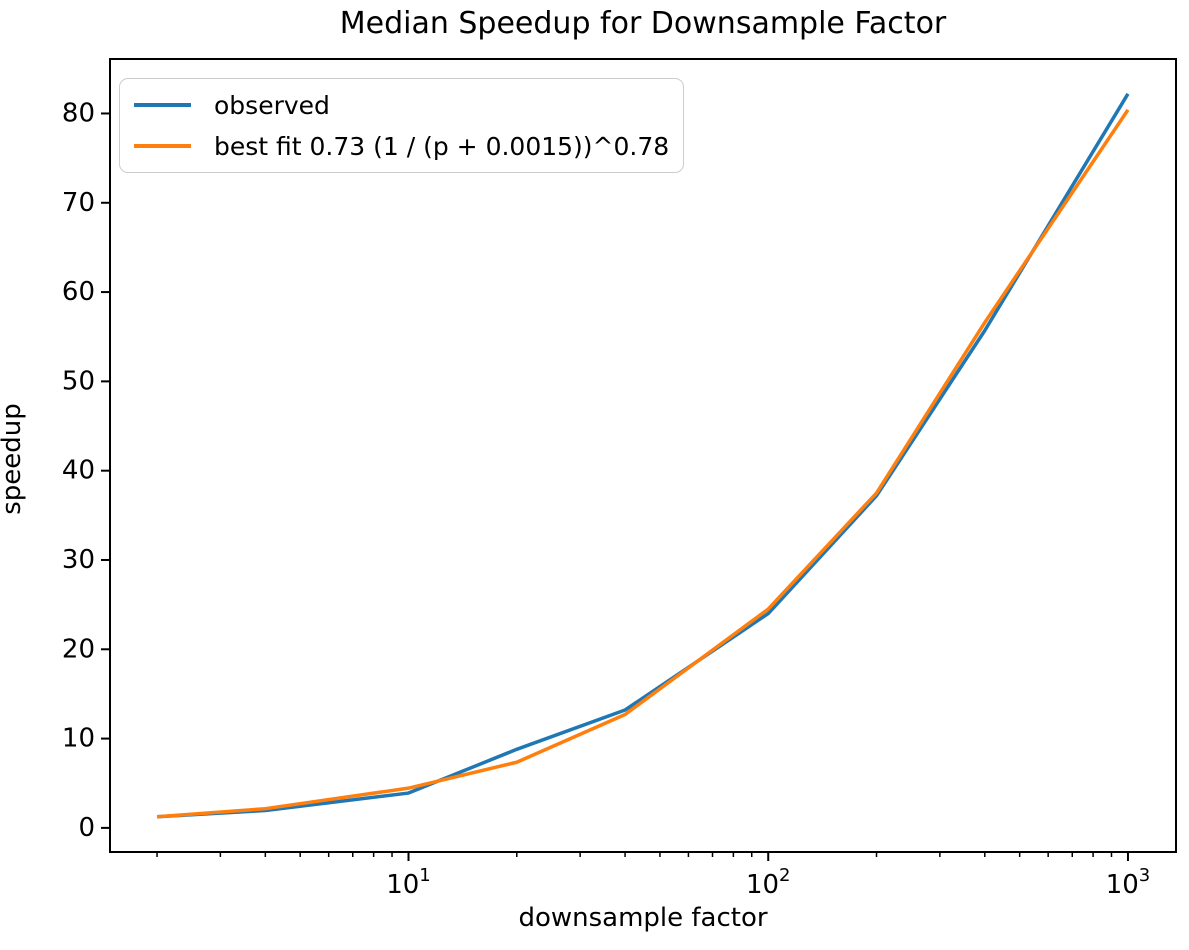  Describe the element at coordinates (86, 828) in the screenshot. I see `y-tick-label: 0` at that location.